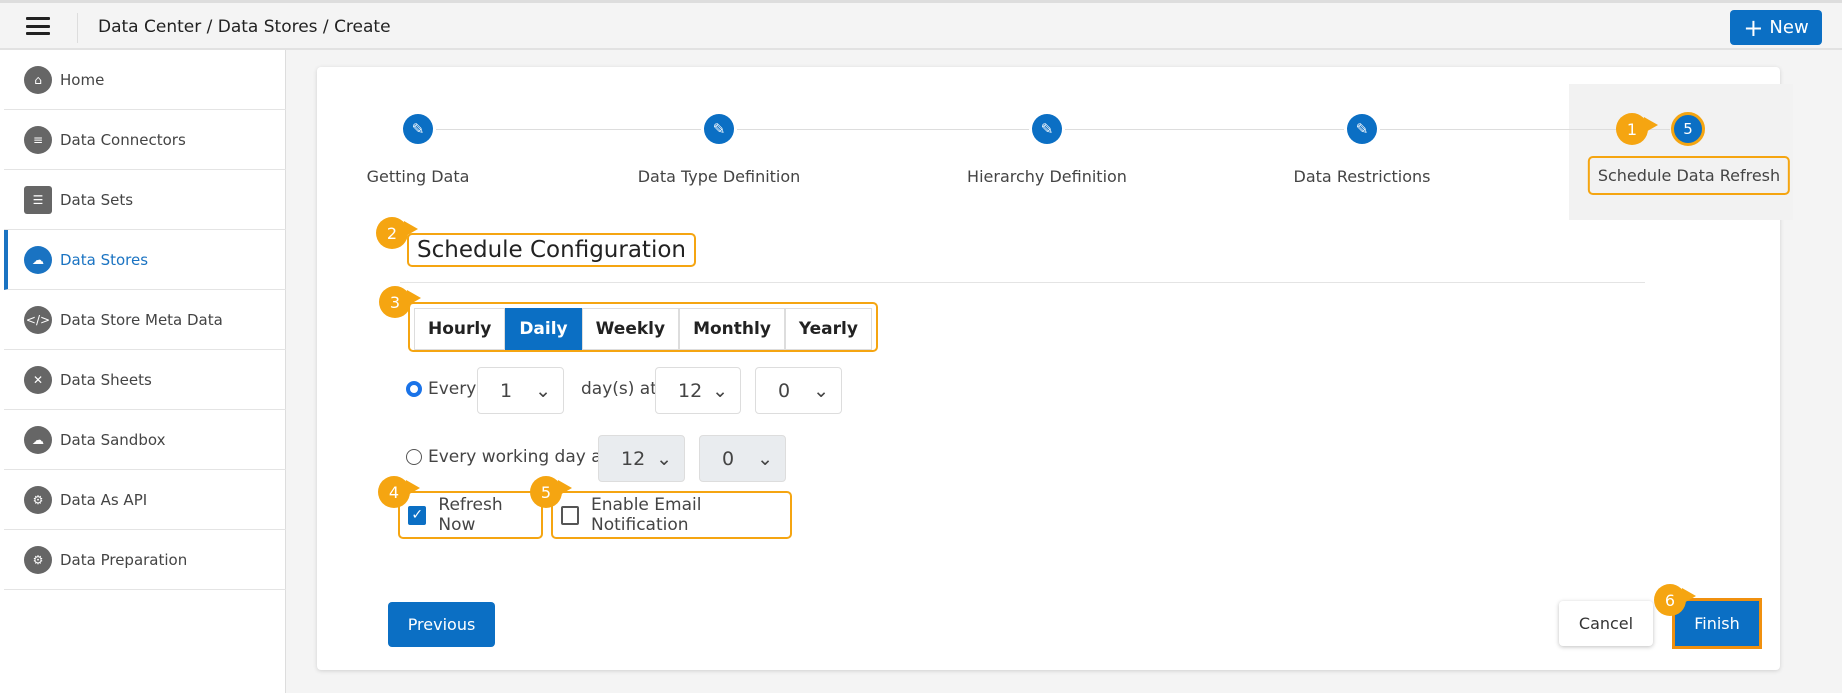  I want to click on sidebar-item-data-connectors: ≡ Data Connectors, so click(145, 140).